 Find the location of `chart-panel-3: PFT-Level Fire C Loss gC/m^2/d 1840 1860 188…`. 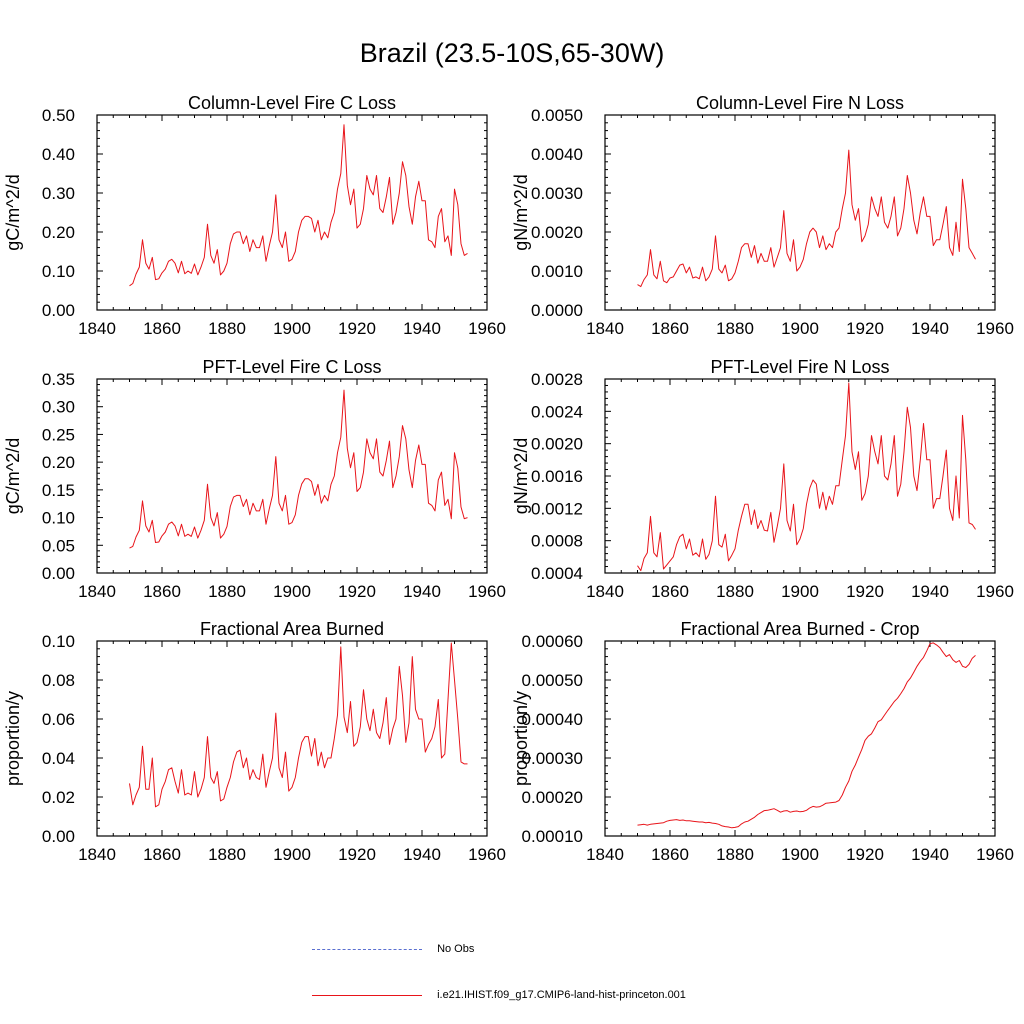

chart-panel-3: PFT-Level Fire C Loss gC/m^2/d 1840 1860 188… is located at coordinates (254, 479).